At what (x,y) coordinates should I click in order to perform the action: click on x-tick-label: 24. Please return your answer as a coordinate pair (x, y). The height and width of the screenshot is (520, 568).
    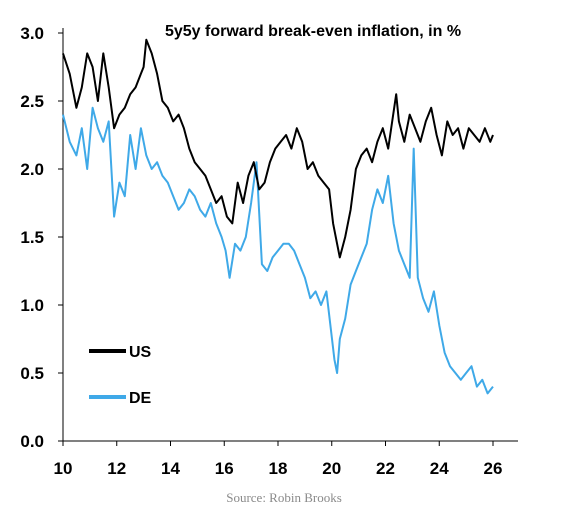
    Looking at the image, I should click on (439, 468).